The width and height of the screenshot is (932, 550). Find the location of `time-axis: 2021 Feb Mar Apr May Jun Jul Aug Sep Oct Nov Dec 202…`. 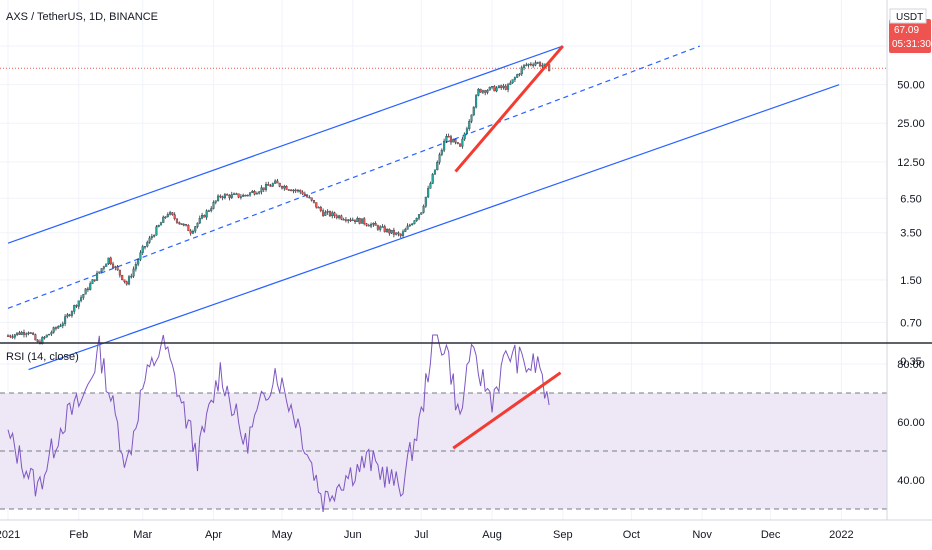

time-axis: 2021 Feb Mar Apr May Jun Jul Aug Sep Oct Nov Dec 202… is located at coordinates (427, 535).